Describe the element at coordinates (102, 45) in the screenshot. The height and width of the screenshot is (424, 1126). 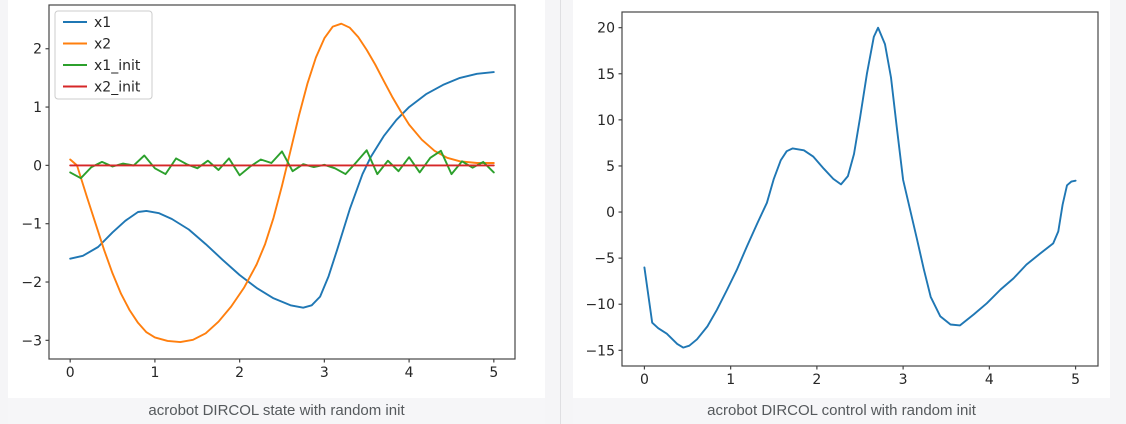
I see `svg-text: x2` at that location.